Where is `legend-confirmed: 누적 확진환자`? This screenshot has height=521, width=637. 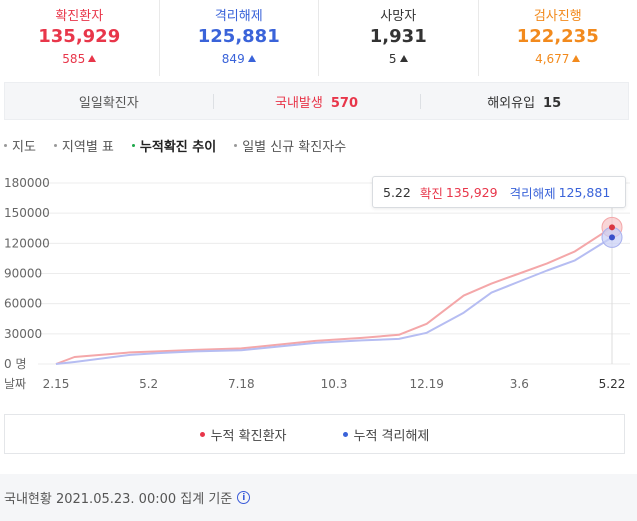
legend-confirmed: 누적 확진환자 is located at coordinates (243, 434).